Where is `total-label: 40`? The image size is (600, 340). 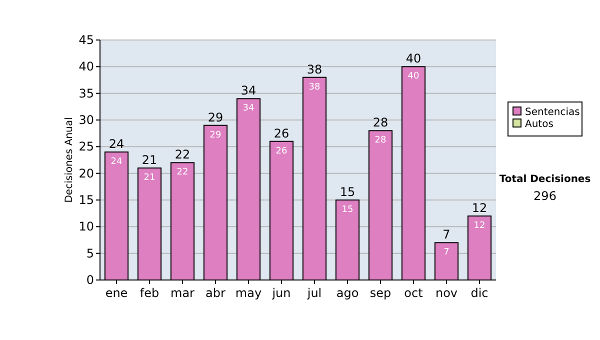 total-label: 40 is located at coordinates (414, 59).